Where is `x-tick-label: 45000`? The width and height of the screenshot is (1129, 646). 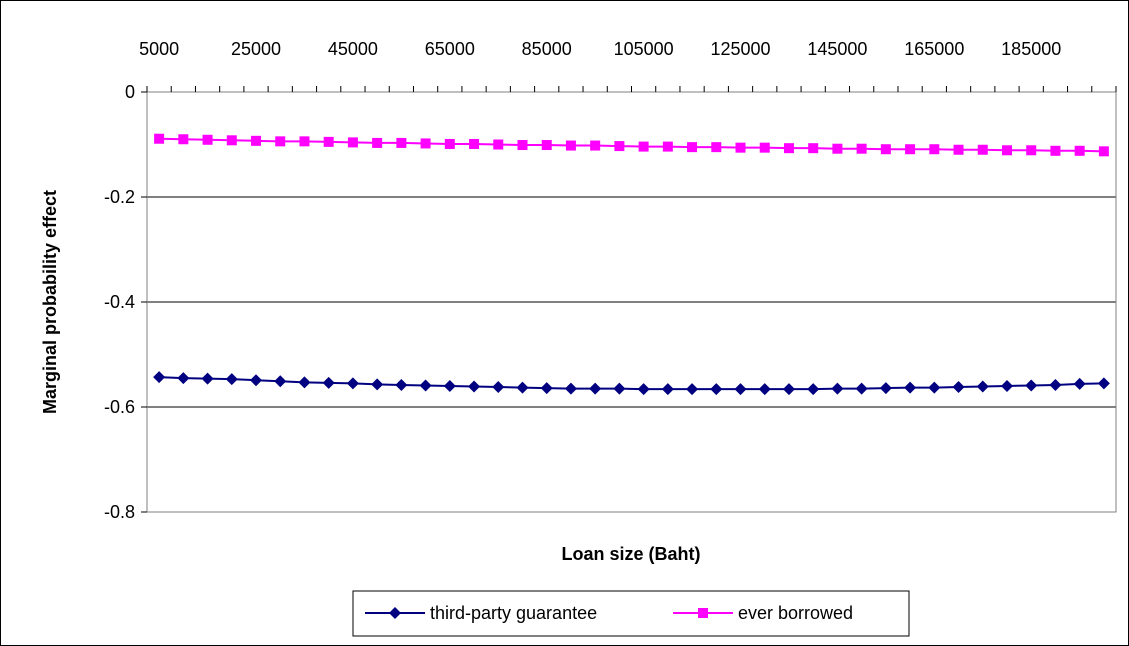 x-tick-label: 45000 is located at coordinates (353, 49).